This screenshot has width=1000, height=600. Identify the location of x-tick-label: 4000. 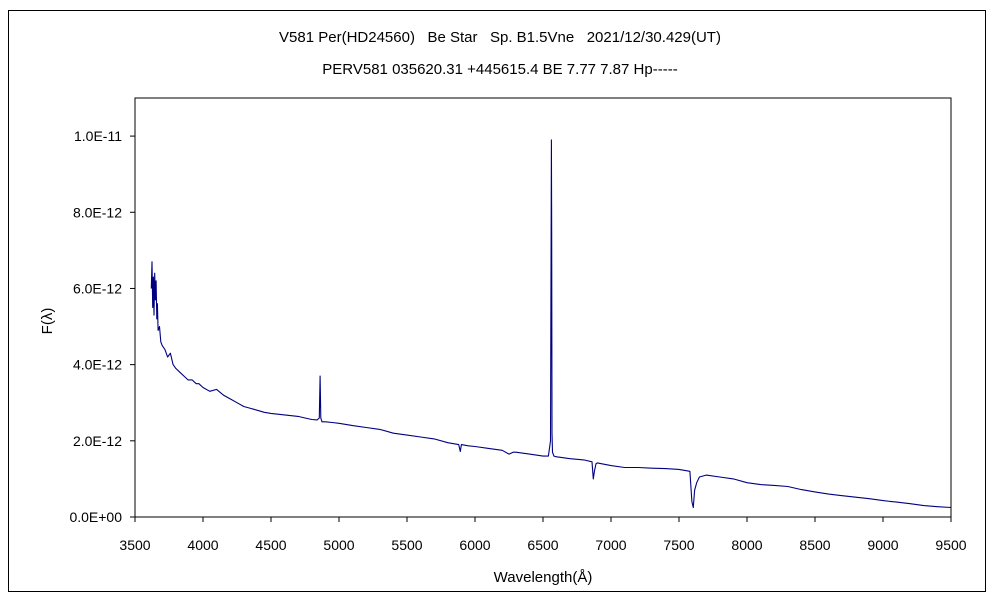
(202, 545).